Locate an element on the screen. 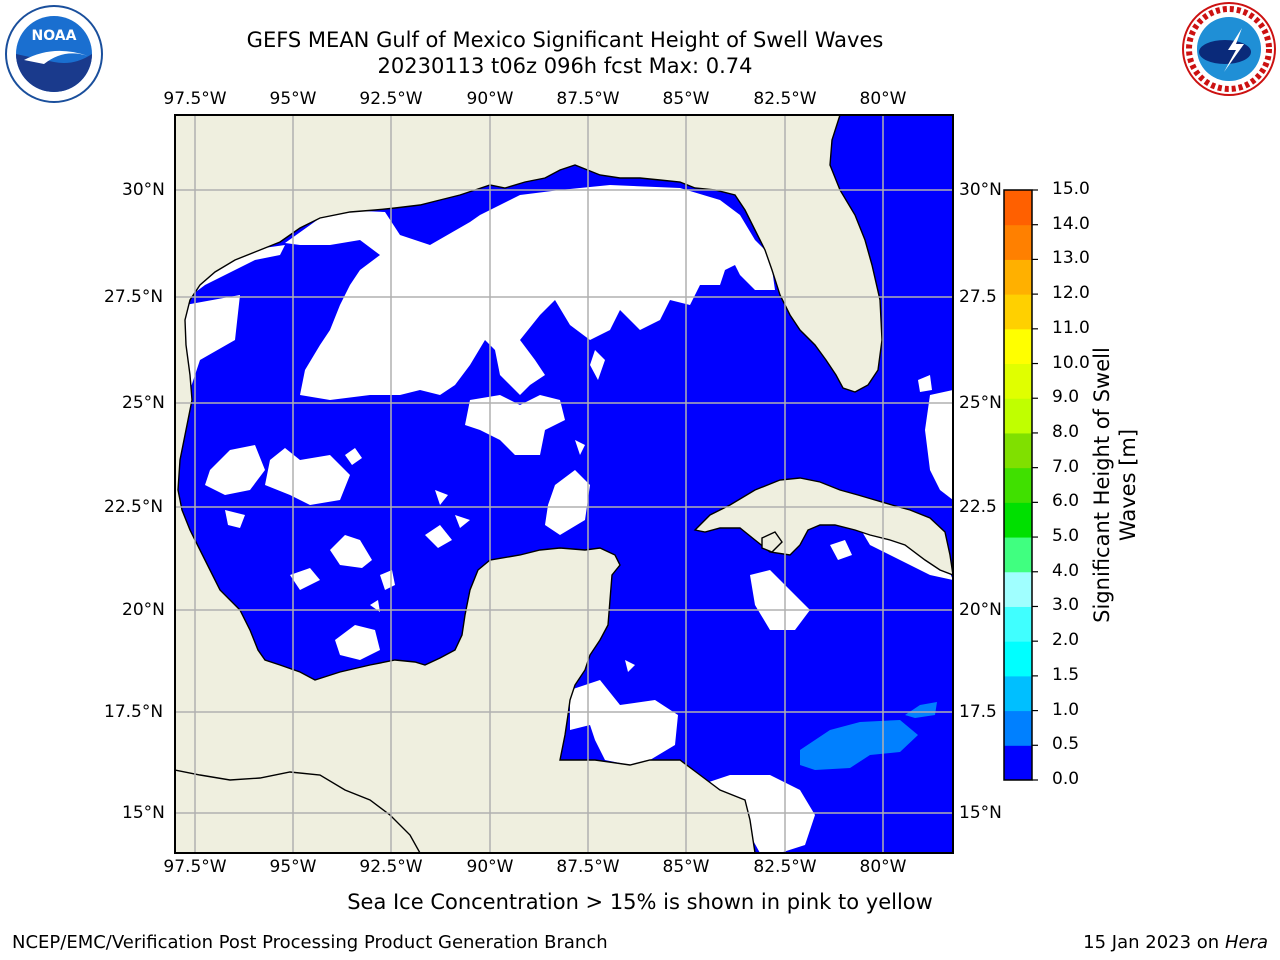 This screenshot has height=960, width=1280. lon-label-bottom: 97.5°W is located at coordinates (195, 867).